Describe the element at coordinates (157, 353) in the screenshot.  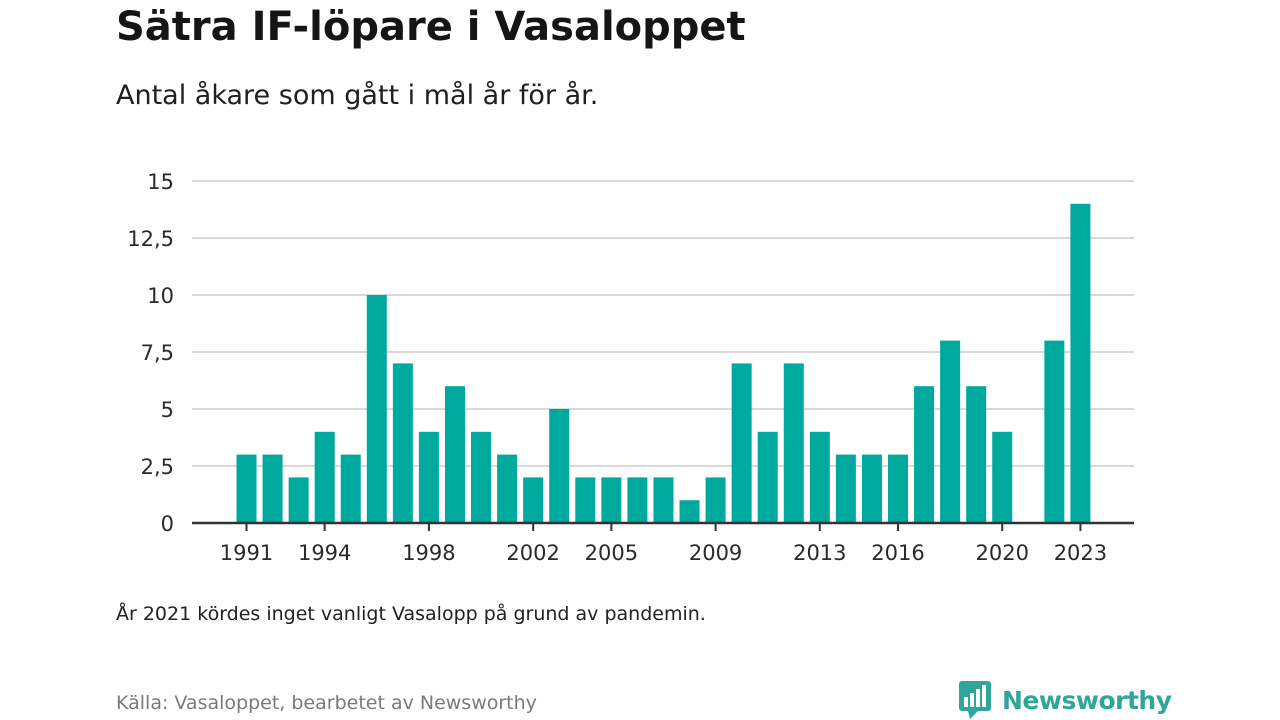
I see `y-tick-label: 7,5` at that location.